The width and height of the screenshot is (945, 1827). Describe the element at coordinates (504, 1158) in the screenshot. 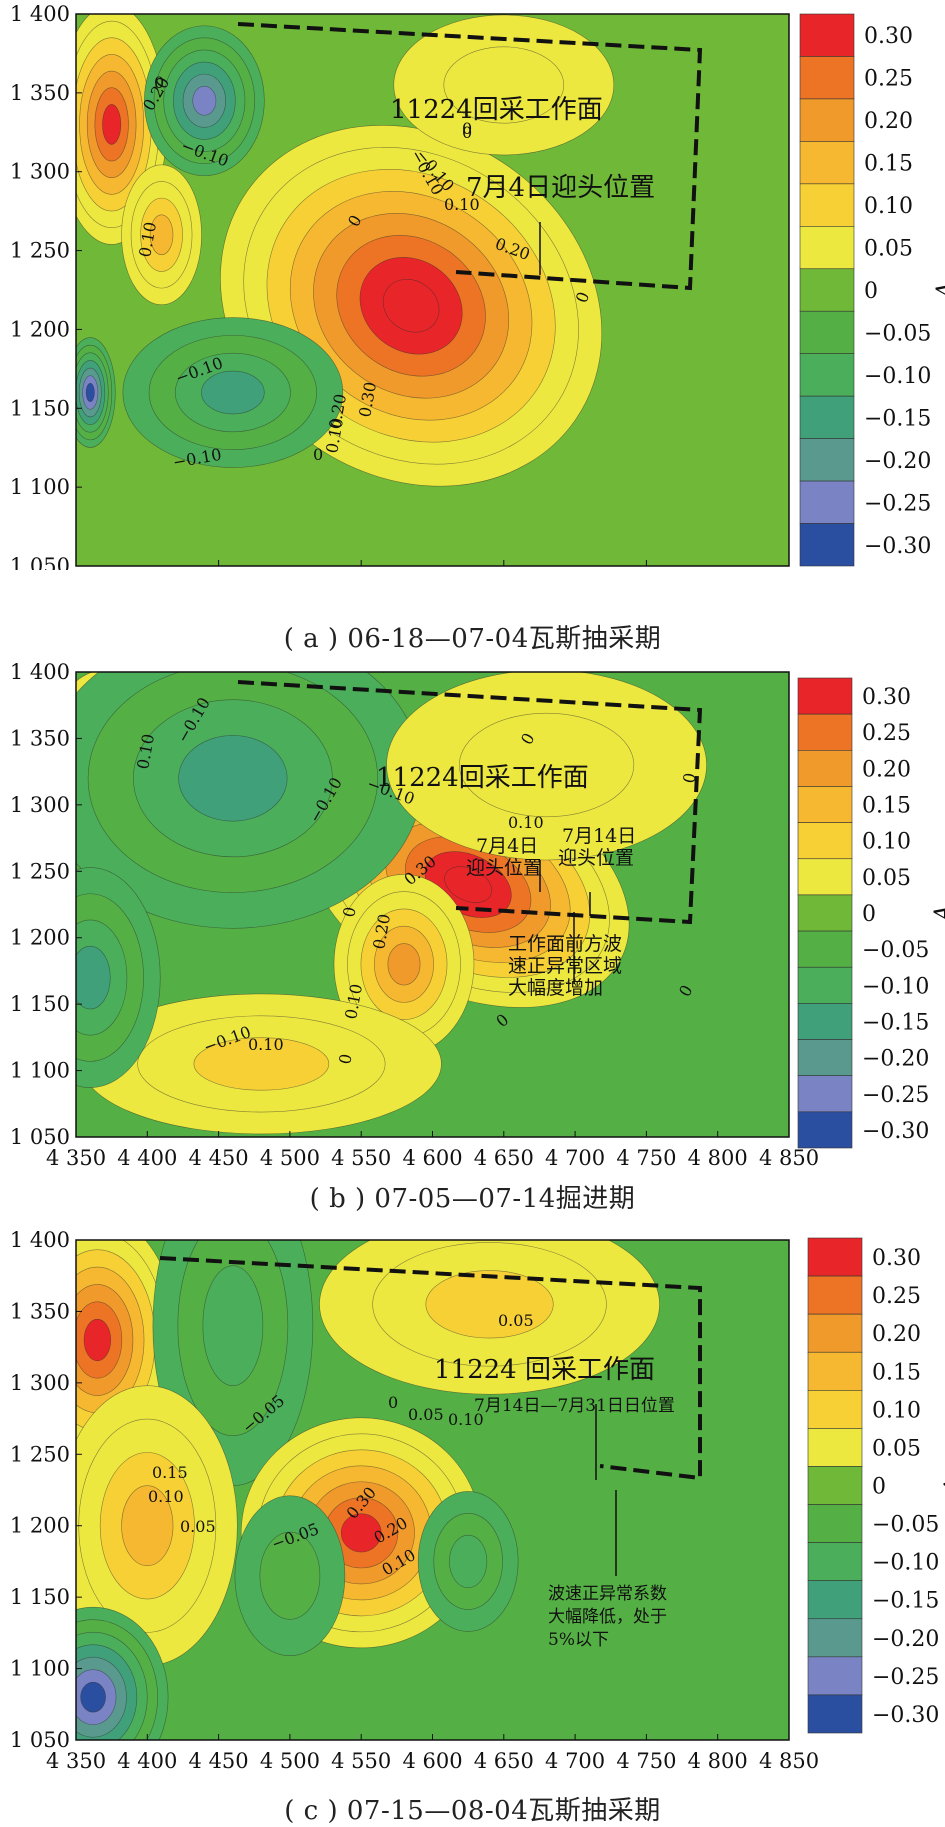

I see `x-tick-label: 4 650` at that location.